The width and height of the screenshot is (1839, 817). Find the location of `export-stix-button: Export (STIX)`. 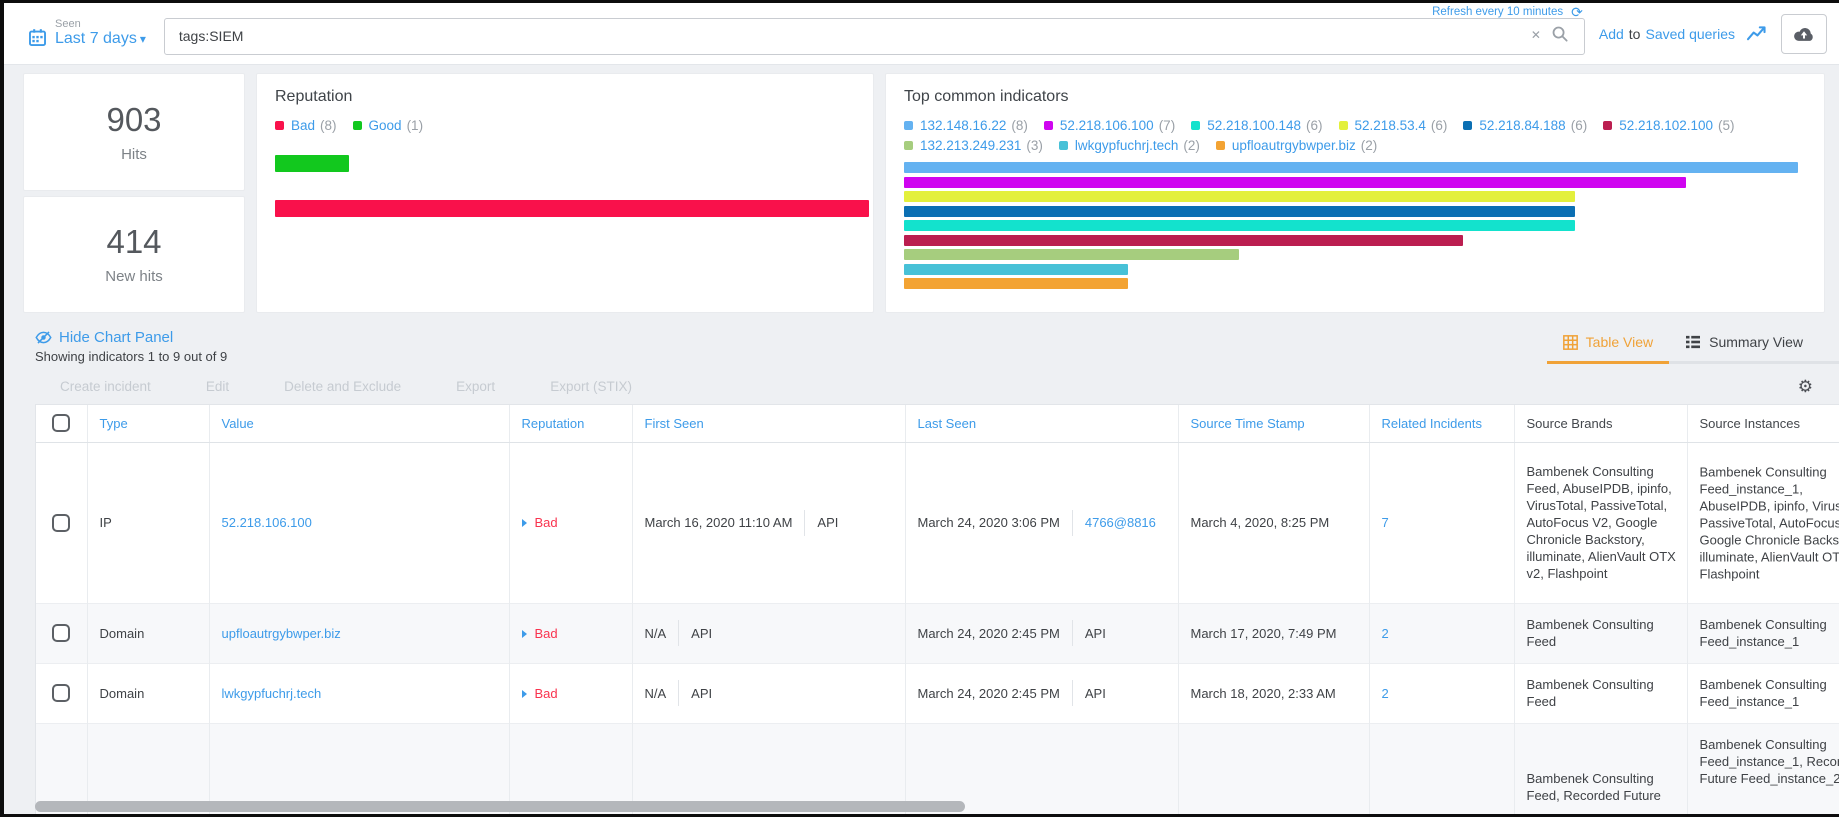

export-stix-button: Export (STIX) is located at coordinates (591, 386).